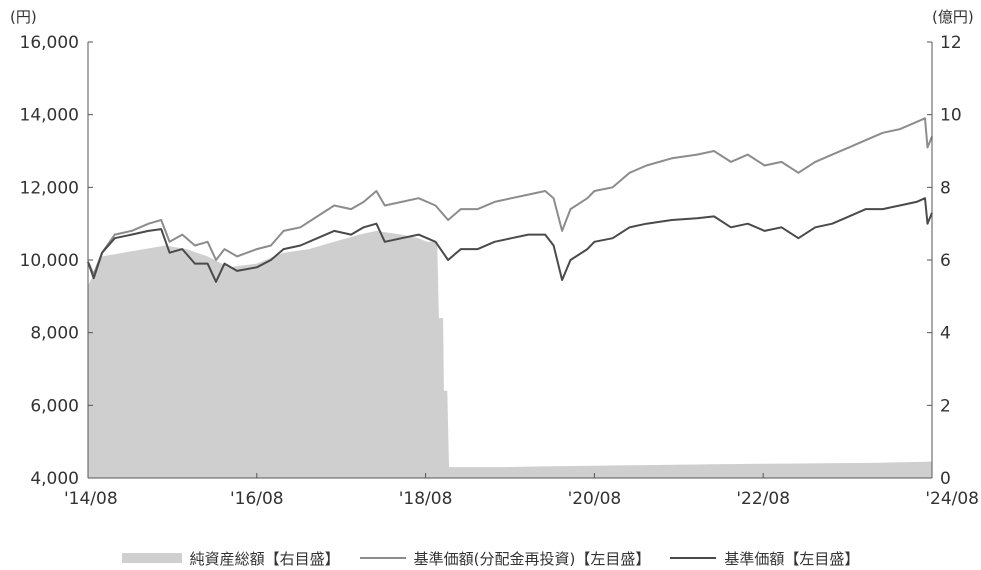 Image resolution: width=981 pixels, height=570 pixels. What do you see at coordinates (54, 479) in the screenshot?
I see `left-axis-tick-label: 4,000` at bounding box center [54, 479].